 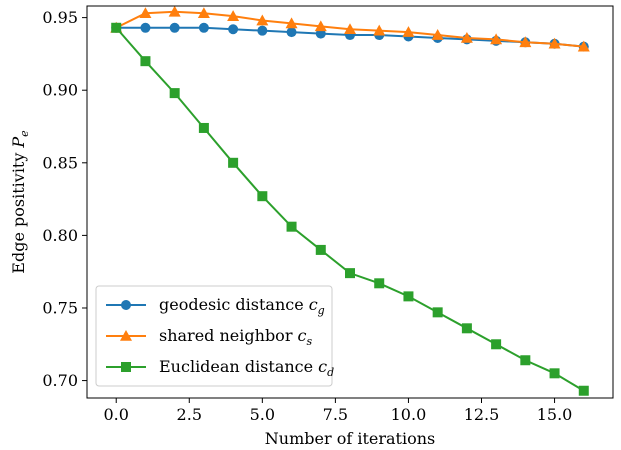 What do you see at coordinates (301, 335) in the screenshot?
I see `legend-symbol-shared-neighbor: c` at bounding box center [301, 335].